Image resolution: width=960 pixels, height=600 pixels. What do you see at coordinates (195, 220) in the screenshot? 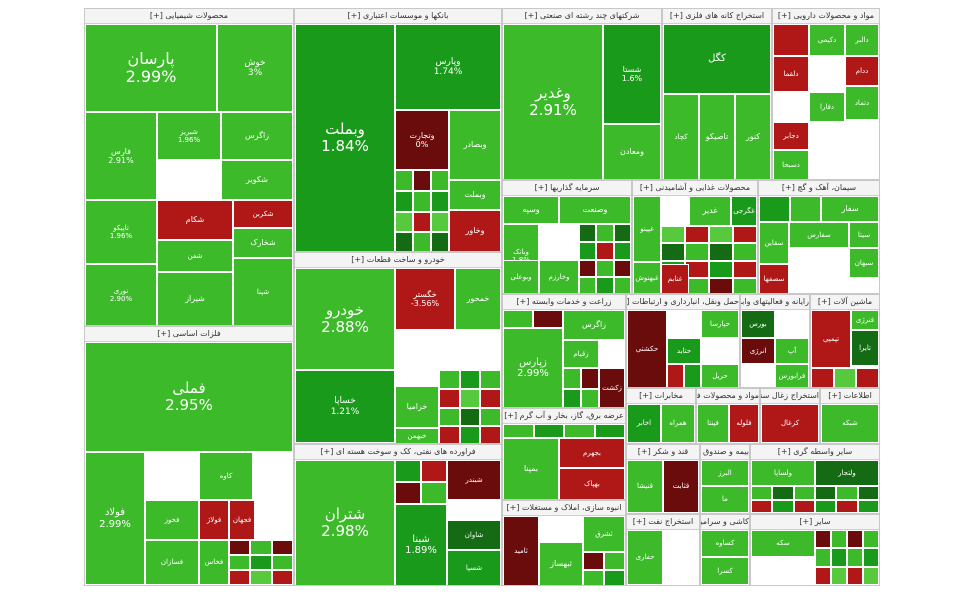
I see `stock-tile: شکام` at bounding box center [195, 220].